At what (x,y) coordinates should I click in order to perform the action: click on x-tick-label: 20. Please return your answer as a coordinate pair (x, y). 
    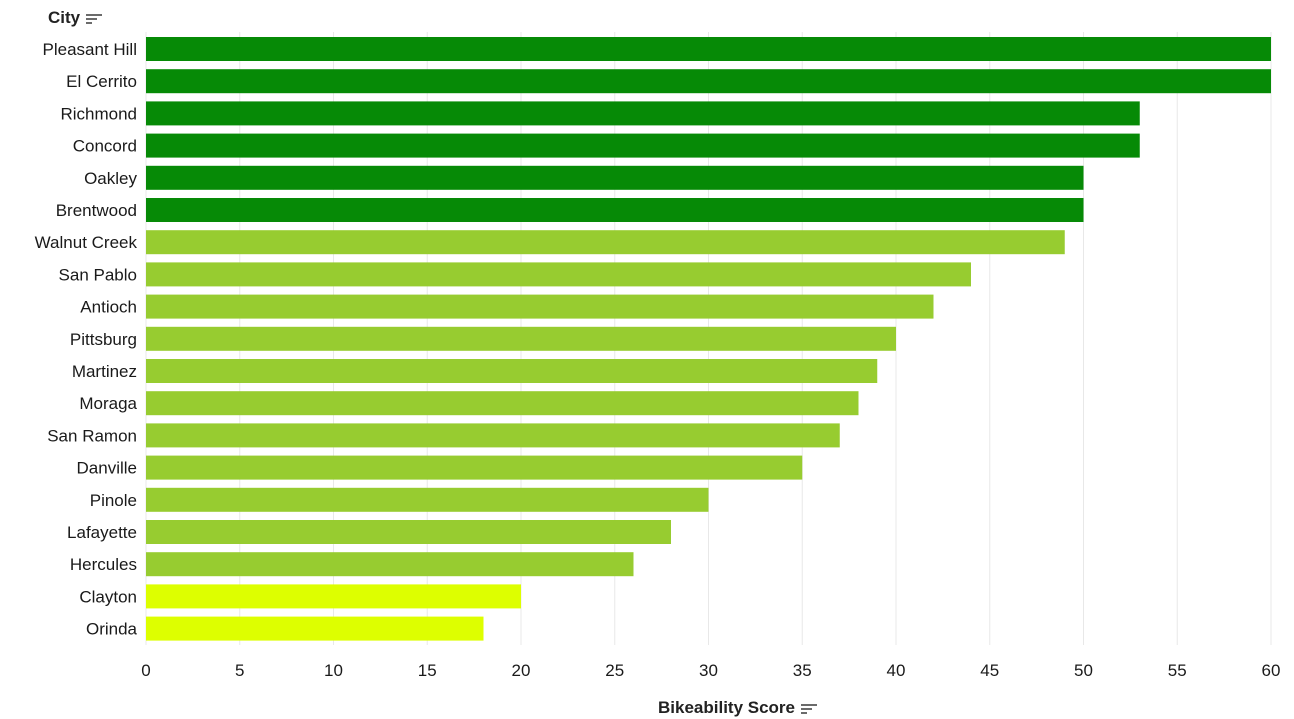
    Looking at the image, I should click on (521, 670).